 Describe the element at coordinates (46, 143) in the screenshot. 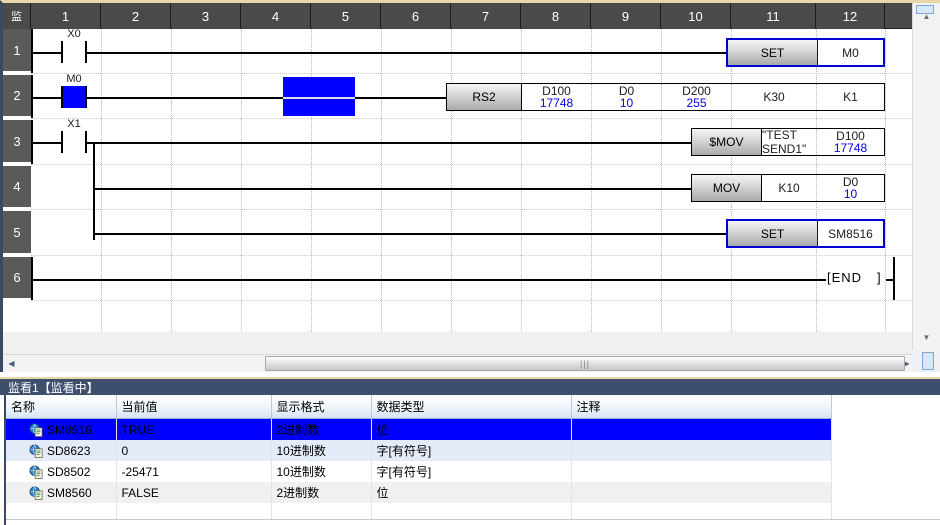

I see `rung3-wire-in` at that location.